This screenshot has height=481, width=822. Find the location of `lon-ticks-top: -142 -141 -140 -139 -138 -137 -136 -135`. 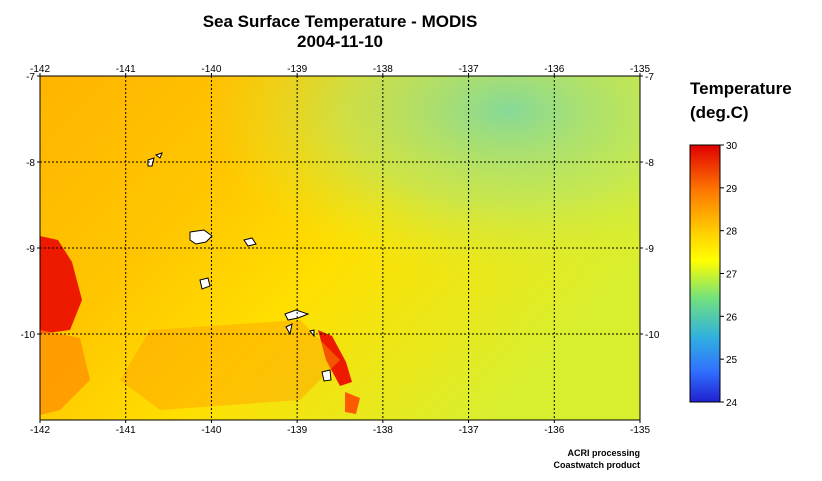

lon-ticks-top: -142 -141 -140 -139 -138 -137 -136 -135 is located at coordinates (340, 70).